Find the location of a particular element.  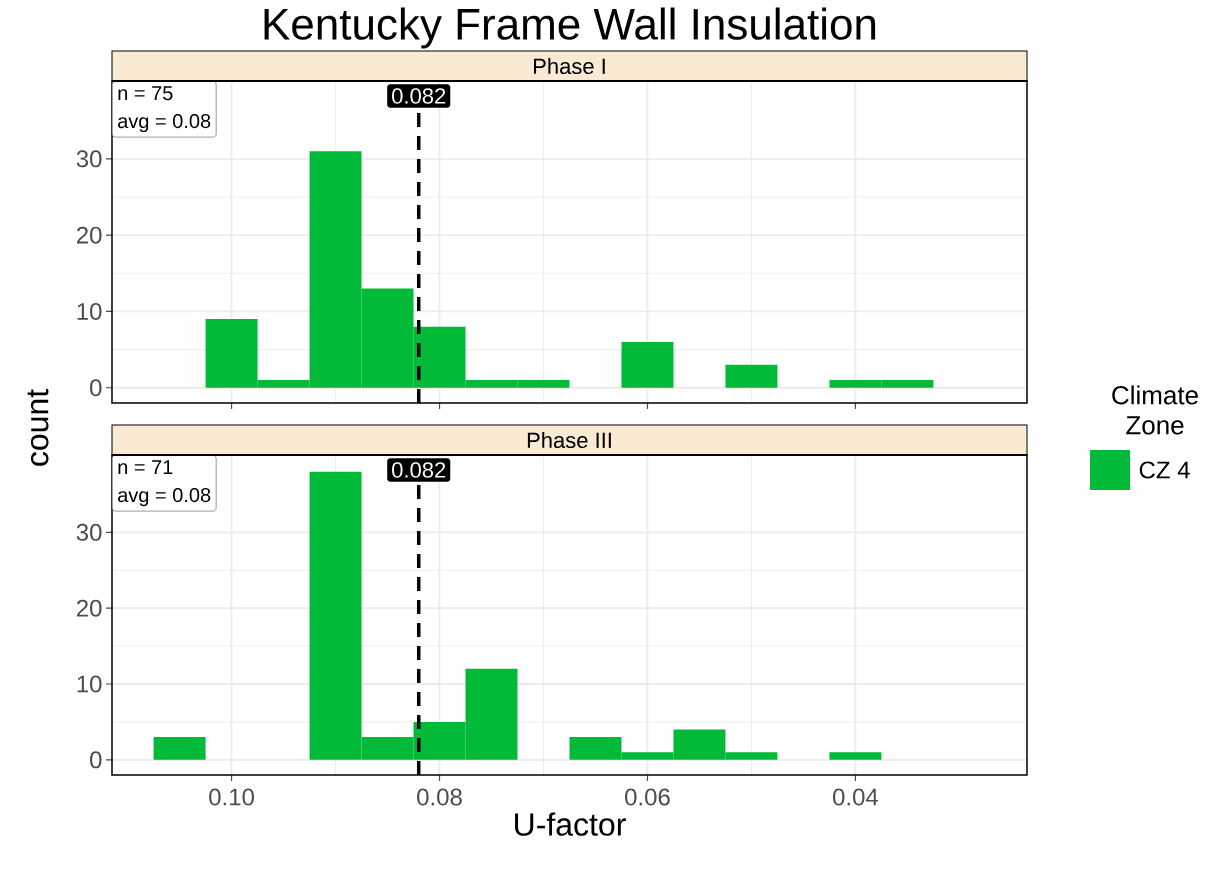

x-axis-title: U-factor is located at coordinates (570, 824).